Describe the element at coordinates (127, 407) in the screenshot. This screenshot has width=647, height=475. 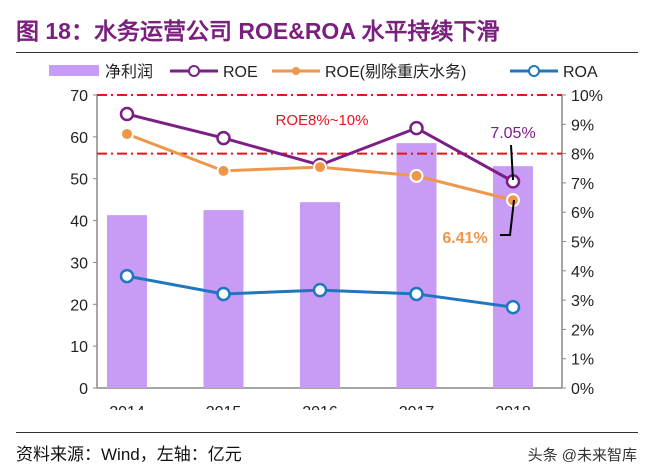
I see `x-tick-label: 2014` at that location.